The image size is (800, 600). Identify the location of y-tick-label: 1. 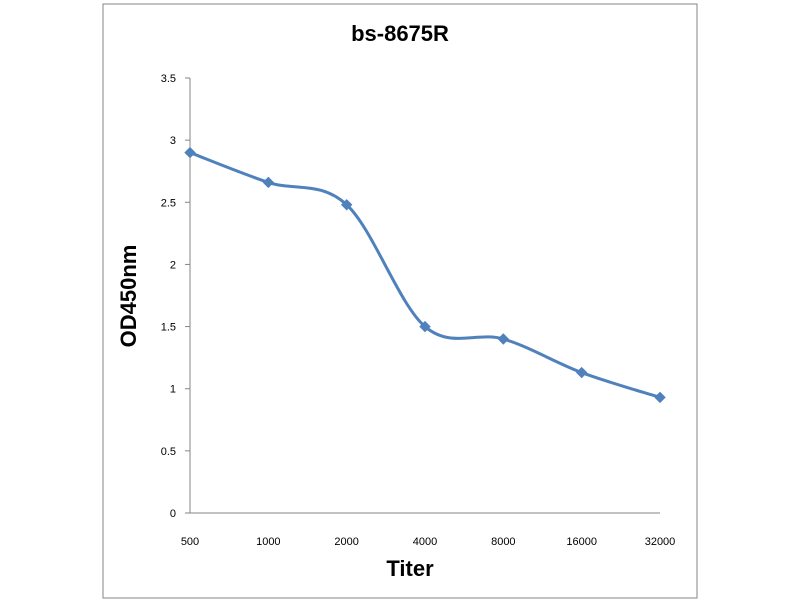
(173, 390).